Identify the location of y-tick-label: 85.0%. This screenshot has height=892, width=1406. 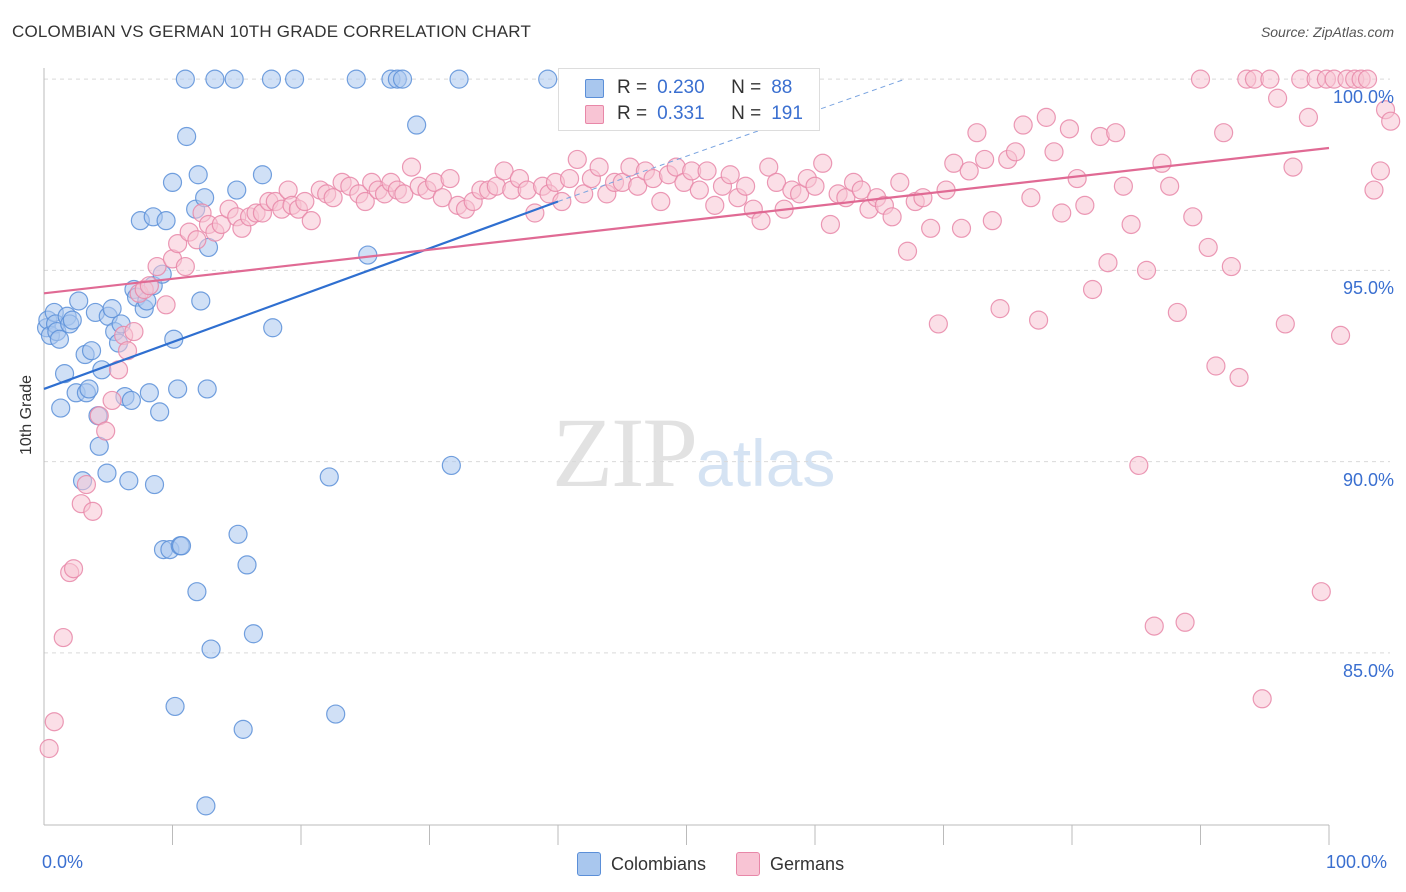
(1368, 670).